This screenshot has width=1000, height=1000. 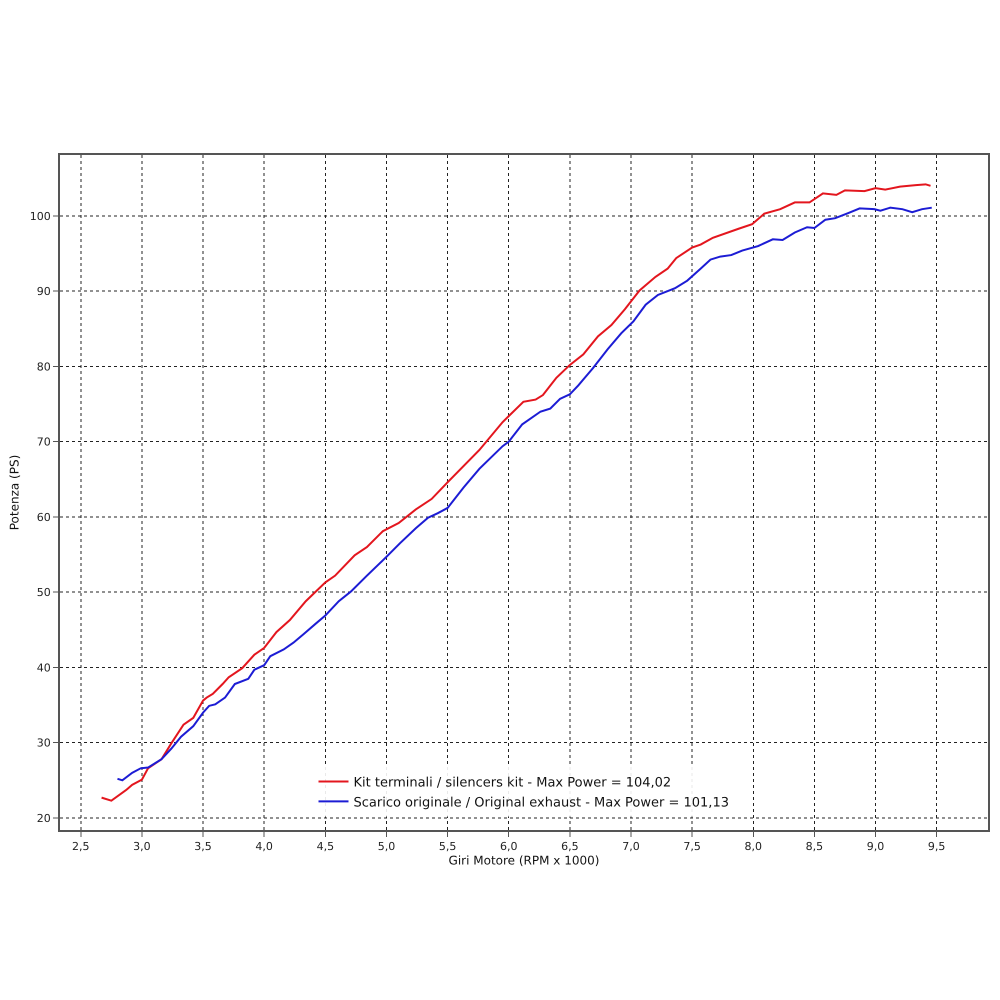 I want to click on x-tick-label: 2,5, so click(x=81, y=847).